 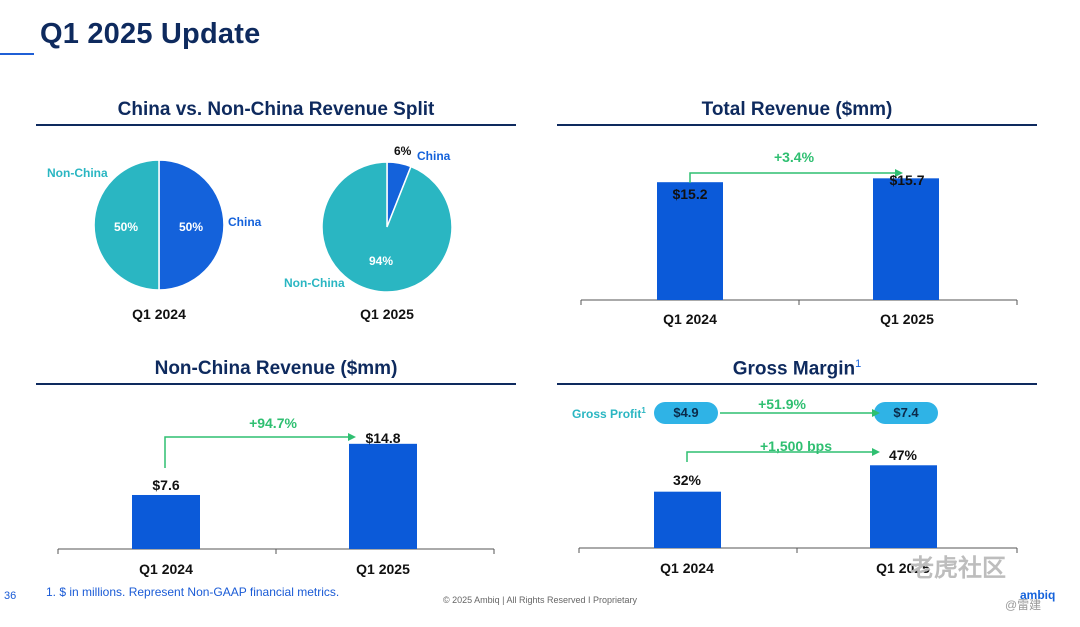 I want to click on gross-margin-superscript: 1, so click(x=858, y=364).